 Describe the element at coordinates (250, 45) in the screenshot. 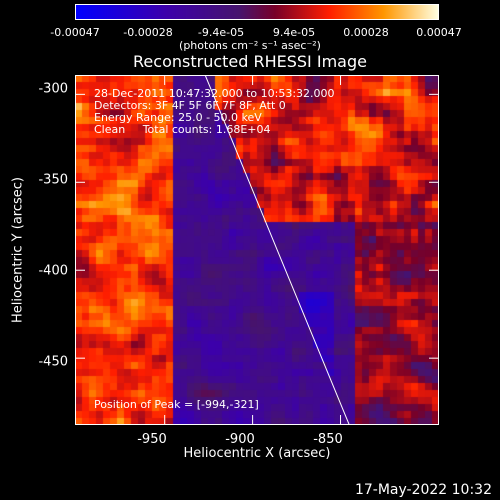

I see `colorbar-units: (photons cm⁻² s⁻¹ asec⁻²)` at that location.